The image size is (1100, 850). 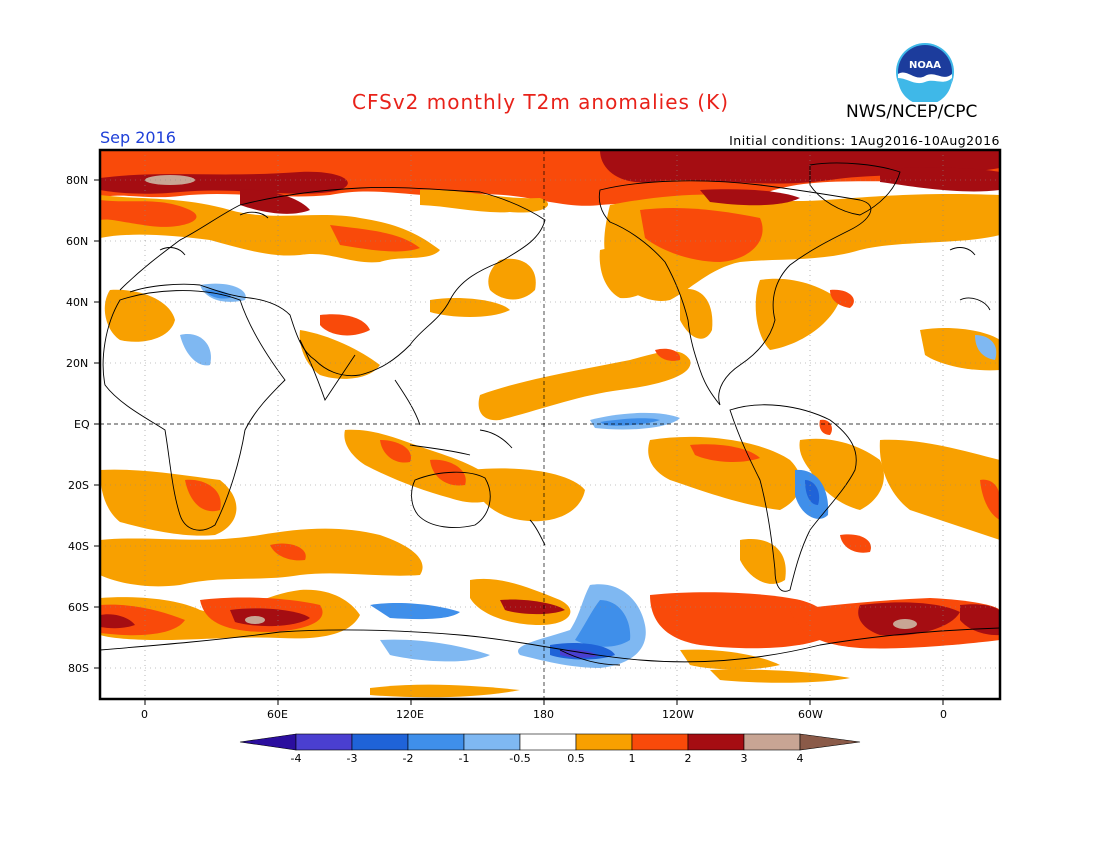 I want to click on forecast-month: Sep 2016, so click(x=138, y=137).